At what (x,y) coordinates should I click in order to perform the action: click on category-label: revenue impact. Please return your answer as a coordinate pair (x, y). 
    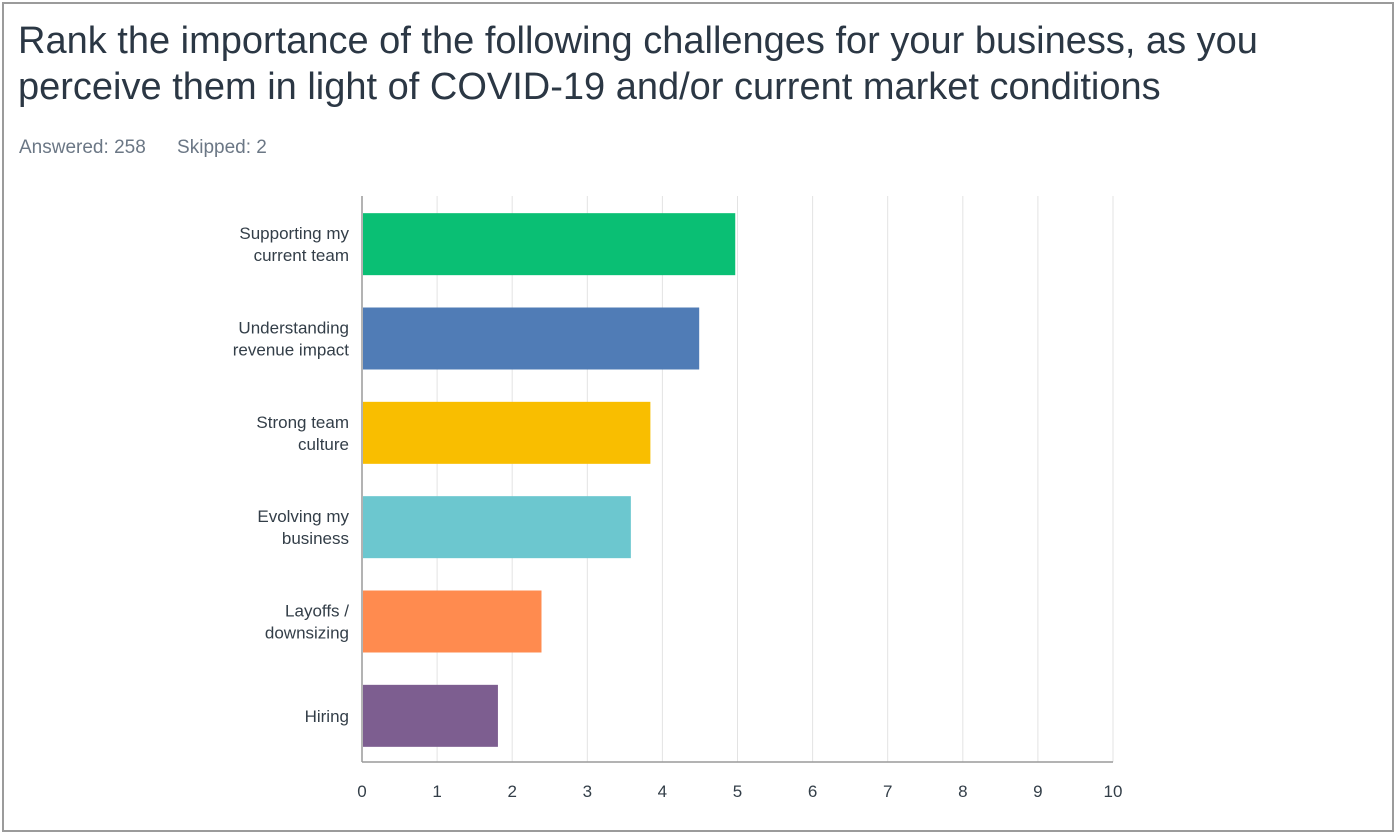
    Looking at the image, I should click on (291, 350).